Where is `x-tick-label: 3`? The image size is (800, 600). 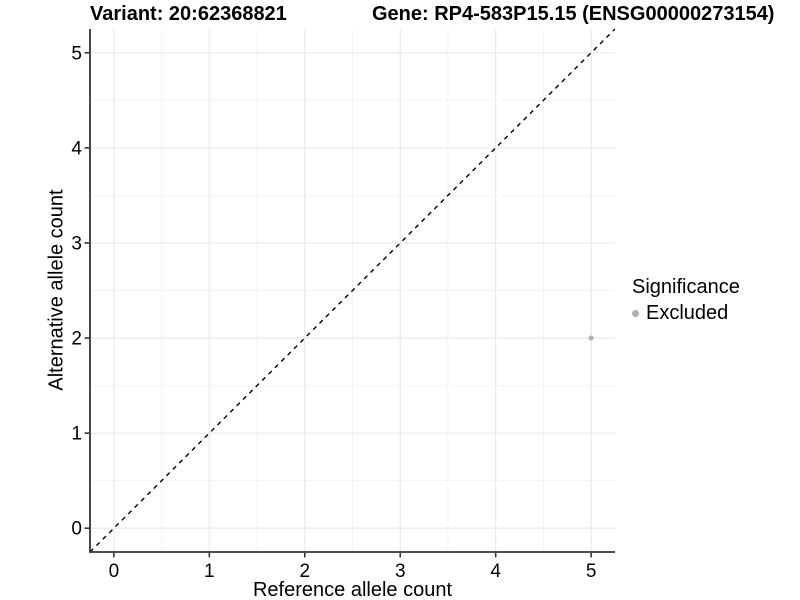
x-tick-label: 3 is located at coordinates (400, 571).